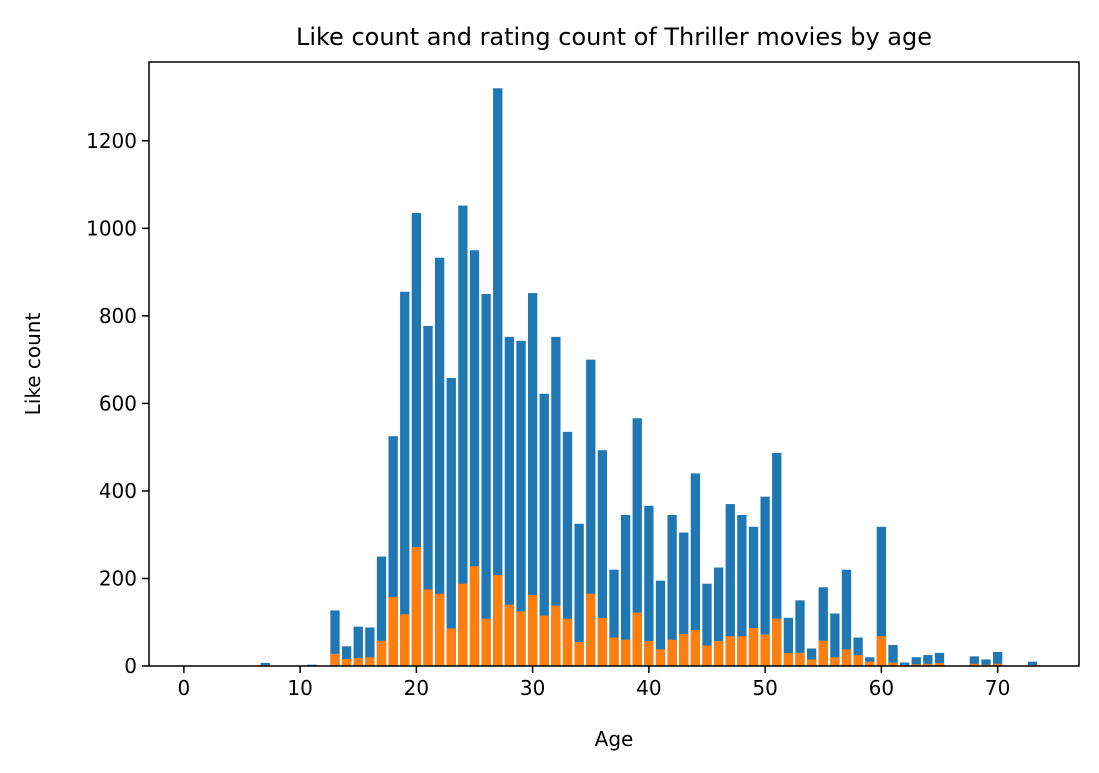  Describe the element at coordinates (416, 688) in the screenshot. I see `x-tick-label: 20` at that location.